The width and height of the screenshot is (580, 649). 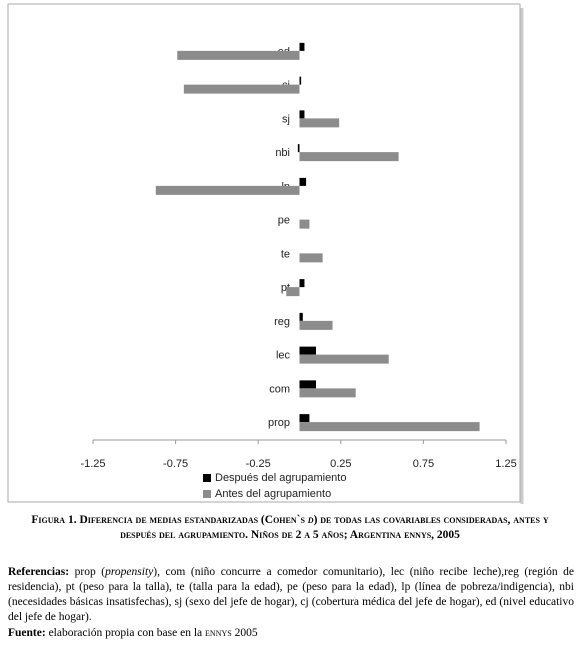 What do you see at coordinates (39, 572) in the screenshot?
I see `references-label: Referencias:` at bounding box center [39, 572].